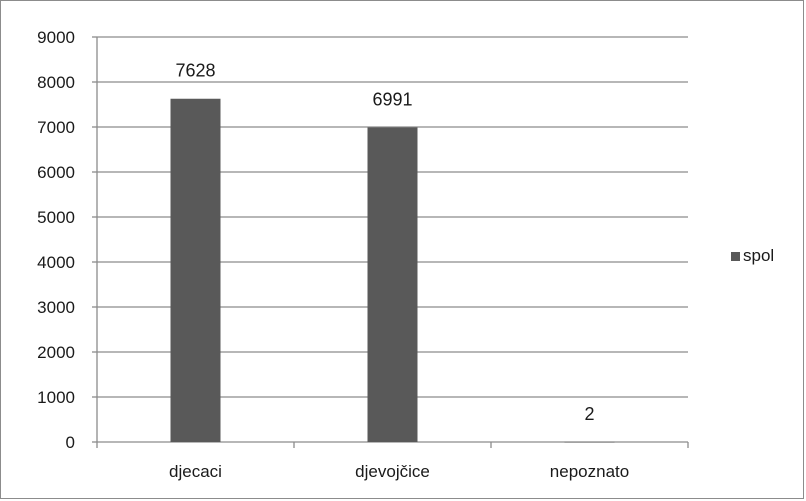 This screenshot has width=806, height=501. What do you see at coordinates (56, 352) in the screenshot?
I see `y-tick-label: 2000` at bounding box center [56, 352].